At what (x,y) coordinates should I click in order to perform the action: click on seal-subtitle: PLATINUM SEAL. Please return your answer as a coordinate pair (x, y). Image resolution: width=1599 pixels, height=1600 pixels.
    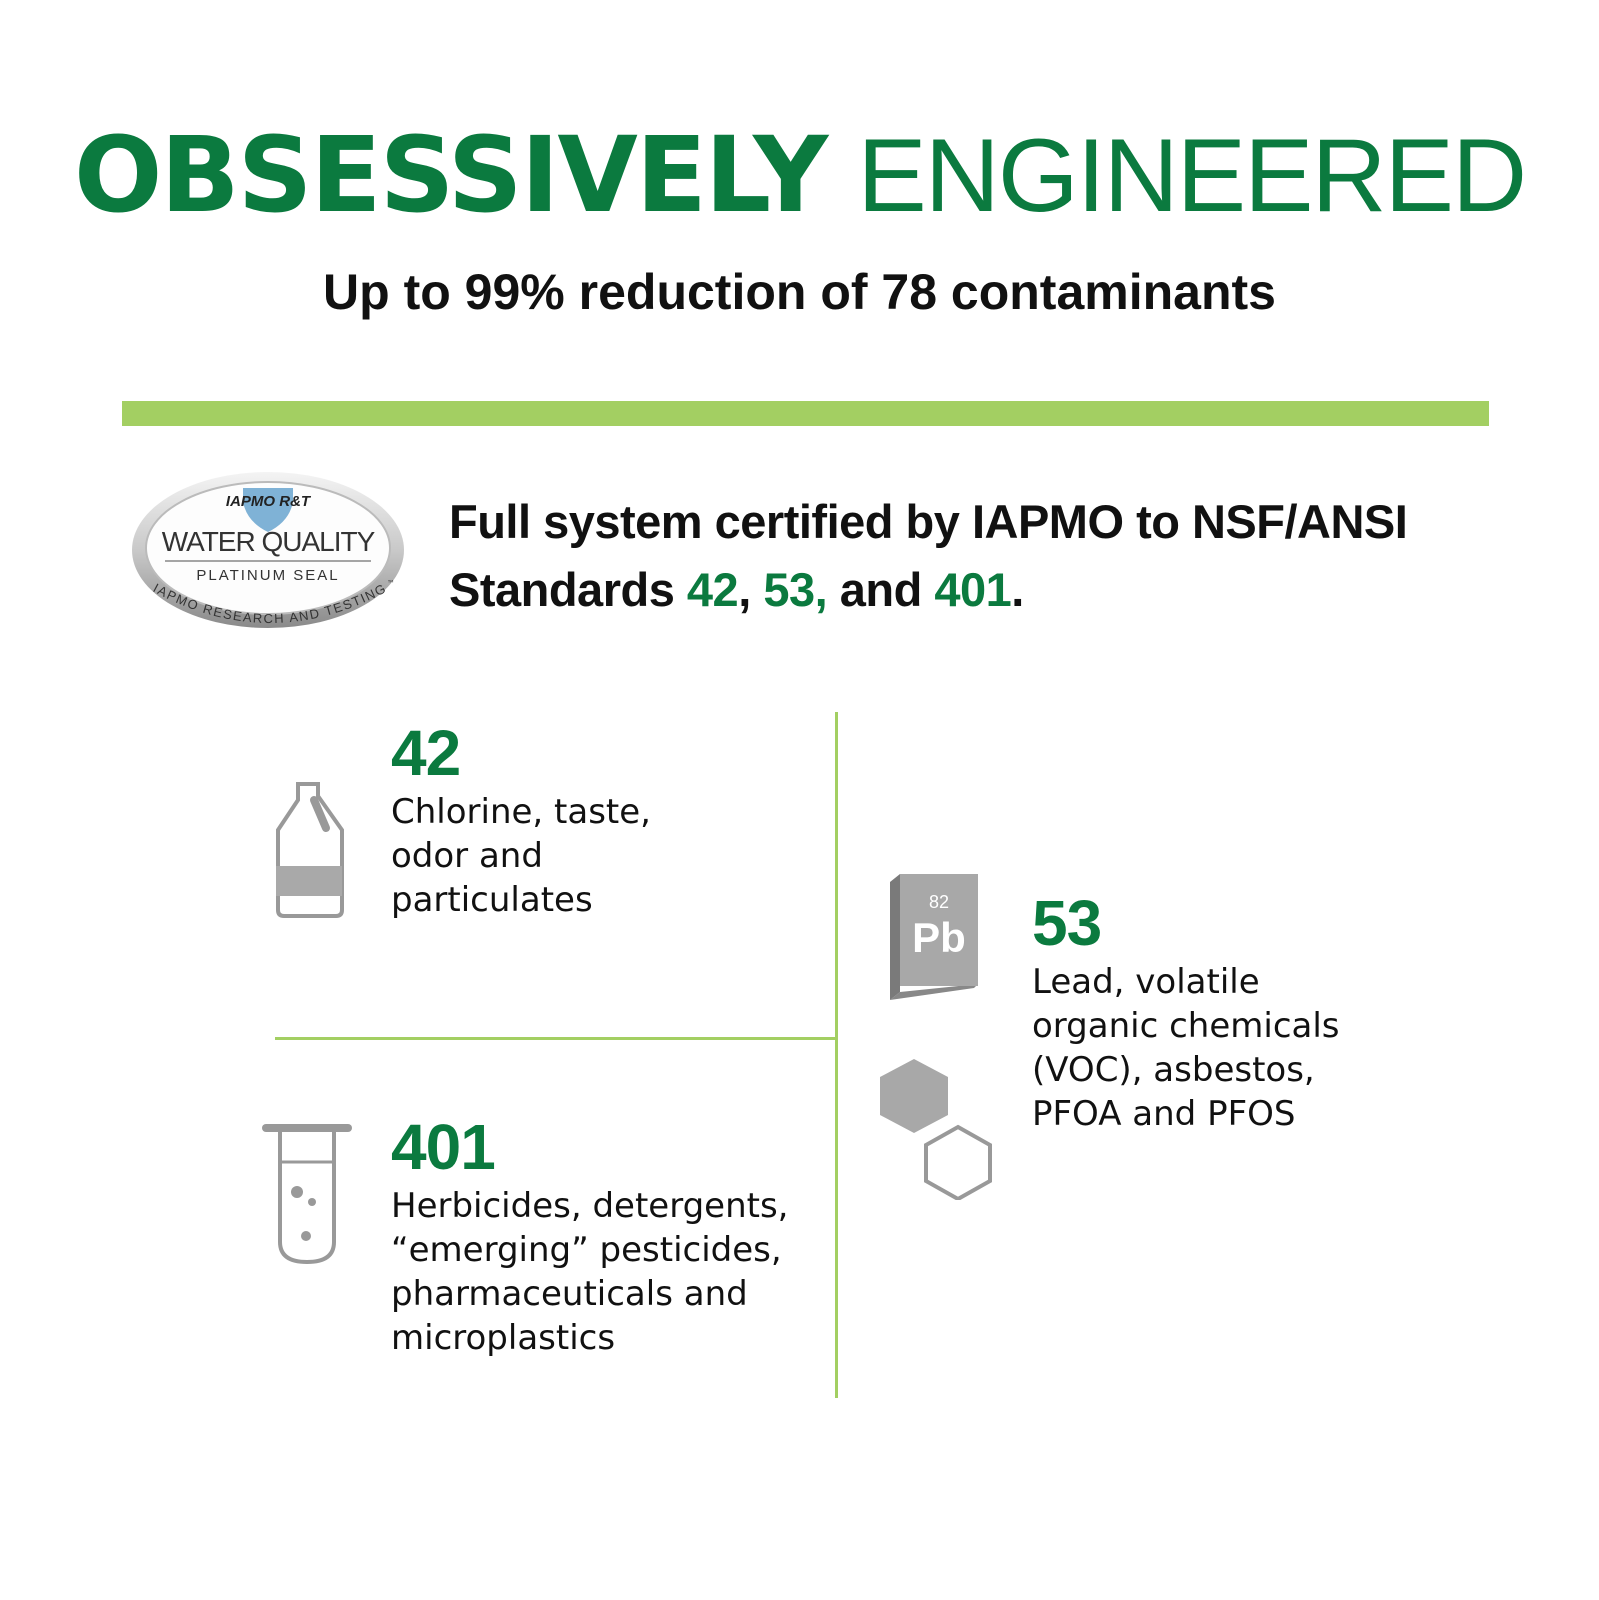
    Looking at the image, I should click on (267, 575).